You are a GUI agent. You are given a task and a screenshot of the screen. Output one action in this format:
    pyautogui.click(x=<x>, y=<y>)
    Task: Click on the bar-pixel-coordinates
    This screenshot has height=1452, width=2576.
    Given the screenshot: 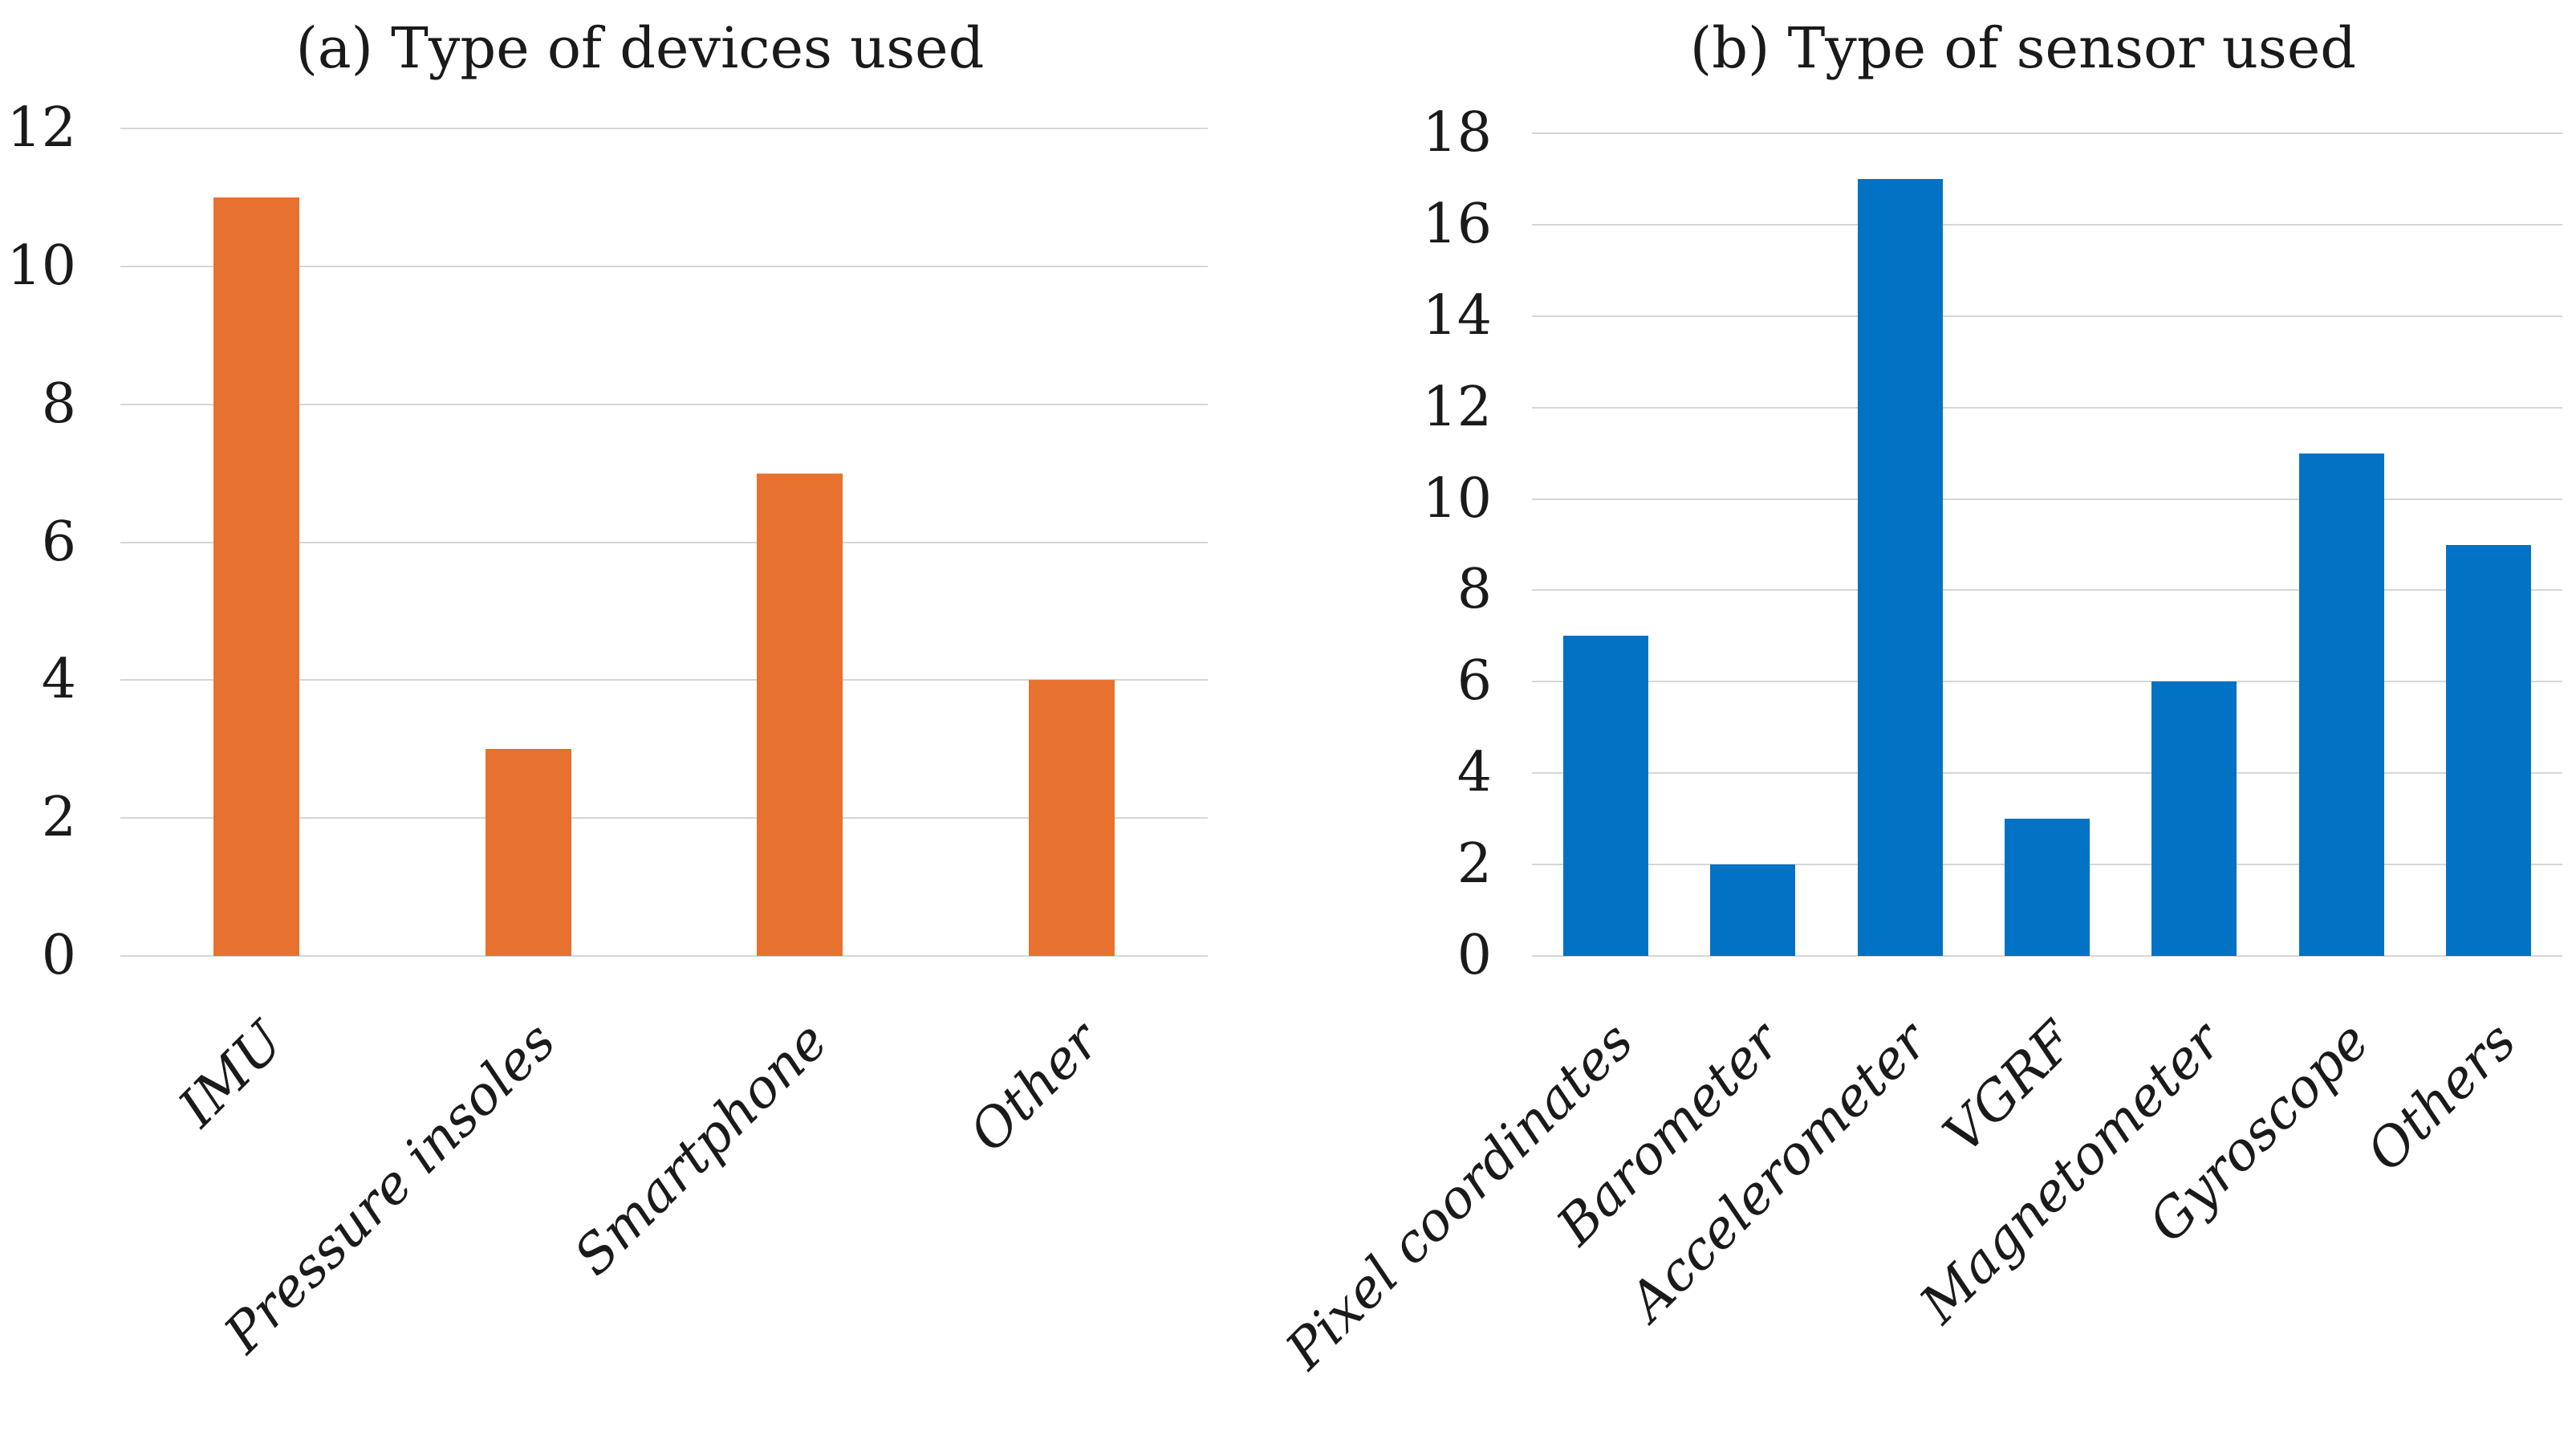 What is the action you would take?
    pyautogui.click(x=1605, y=796)
    